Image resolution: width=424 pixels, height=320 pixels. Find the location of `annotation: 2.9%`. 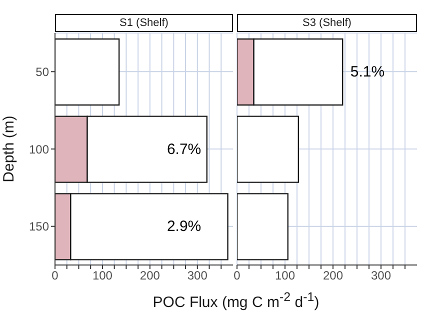

annotation: 2.9% is located at coordinates (184, 227).